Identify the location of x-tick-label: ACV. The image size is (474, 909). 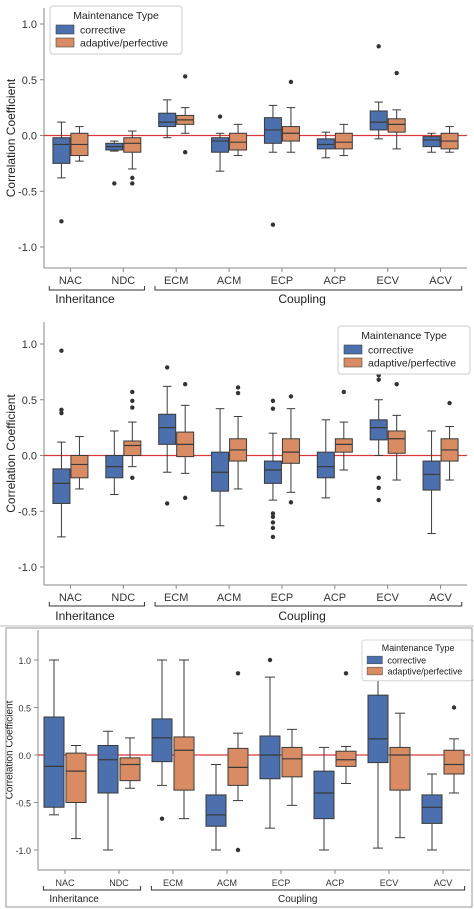
(440, 598).